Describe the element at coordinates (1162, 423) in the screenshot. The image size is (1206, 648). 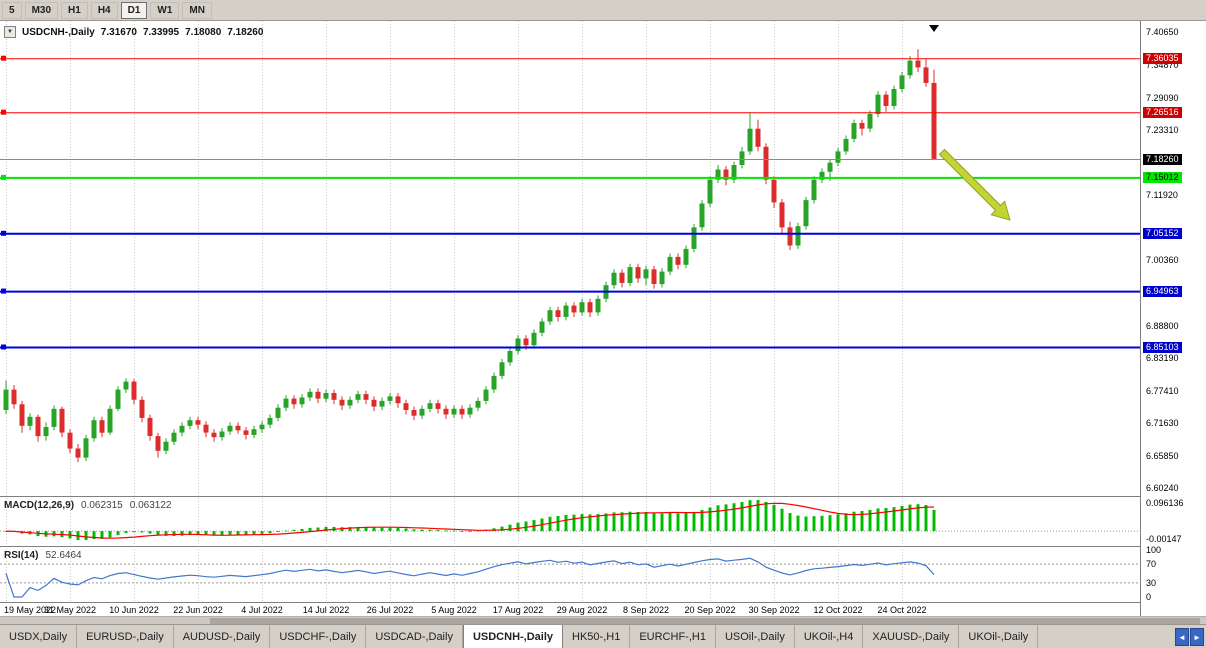
I see `price-tick-label: 6.71630` at that location.